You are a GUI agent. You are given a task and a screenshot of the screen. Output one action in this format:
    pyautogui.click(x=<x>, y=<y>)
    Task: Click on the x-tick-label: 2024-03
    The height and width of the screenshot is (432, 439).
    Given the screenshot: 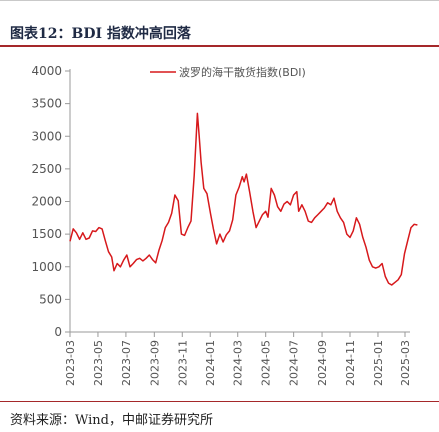 What is the action you would take?
    pyautogui.click(x=238, y=363)
    